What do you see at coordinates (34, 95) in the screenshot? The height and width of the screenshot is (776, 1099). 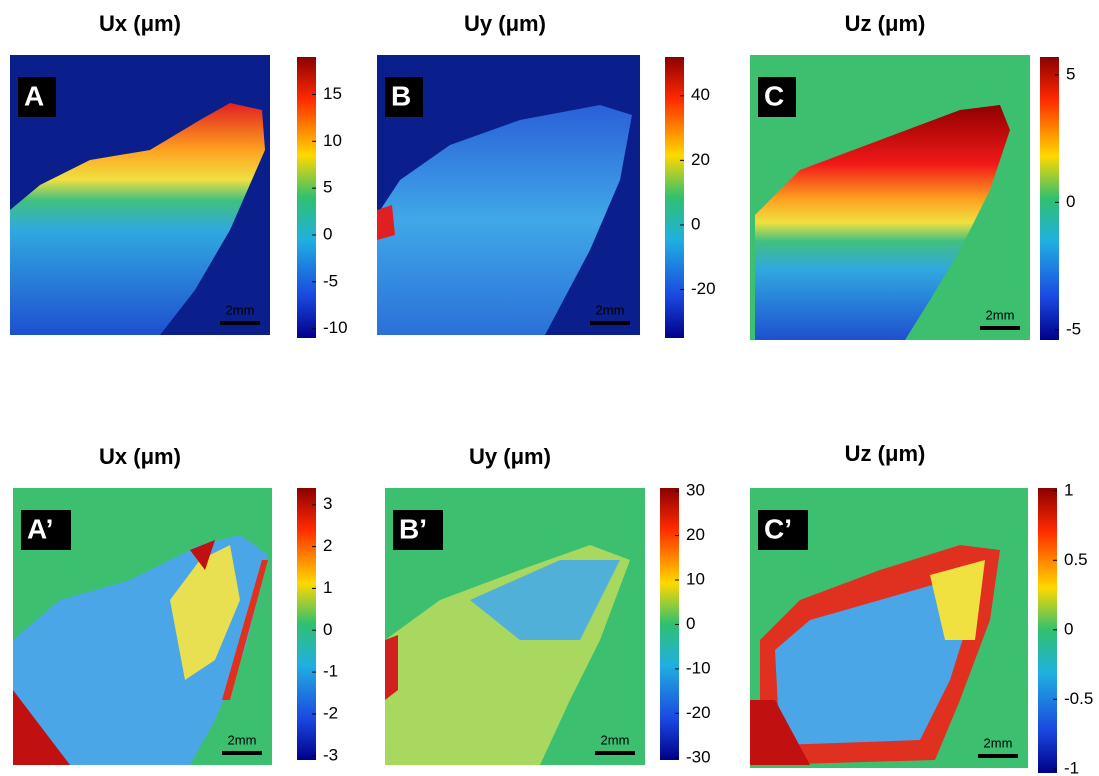 I see `panel-label: A` at bounding box center [34, 95].